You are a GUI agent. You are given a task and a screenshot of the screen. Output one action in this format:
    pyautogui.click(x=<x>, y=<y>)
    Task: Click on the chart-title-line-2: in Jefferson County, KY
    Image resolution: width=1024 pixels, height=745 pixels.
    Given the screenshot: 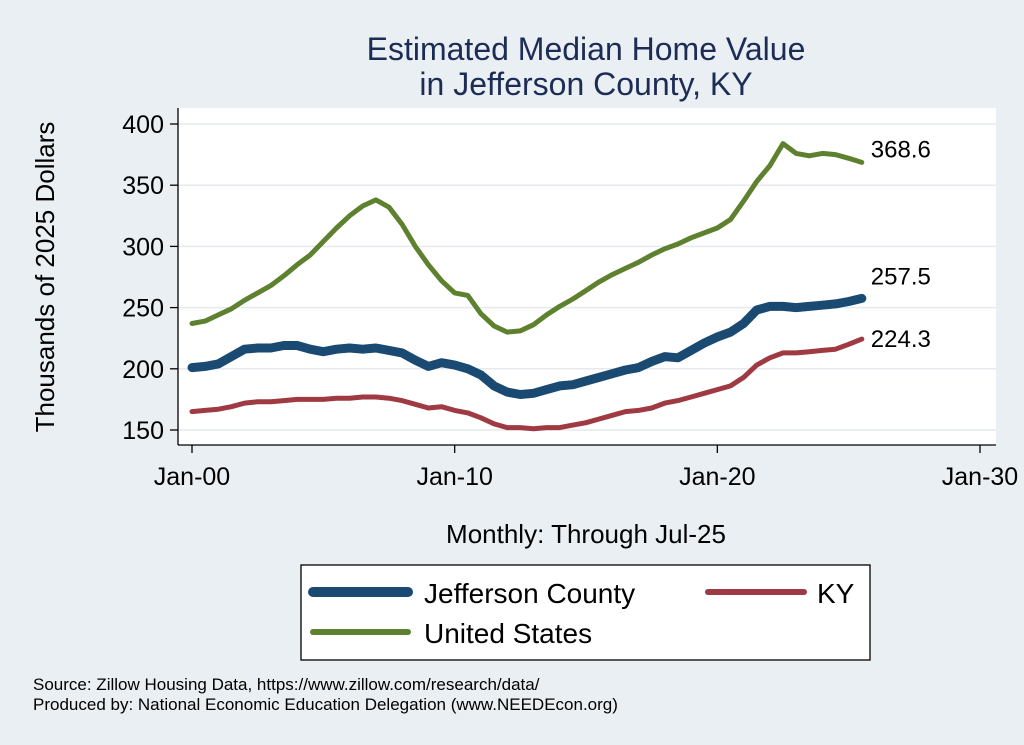 What is the action you would take?
    pyautogui.click(x=585, y=84)
    